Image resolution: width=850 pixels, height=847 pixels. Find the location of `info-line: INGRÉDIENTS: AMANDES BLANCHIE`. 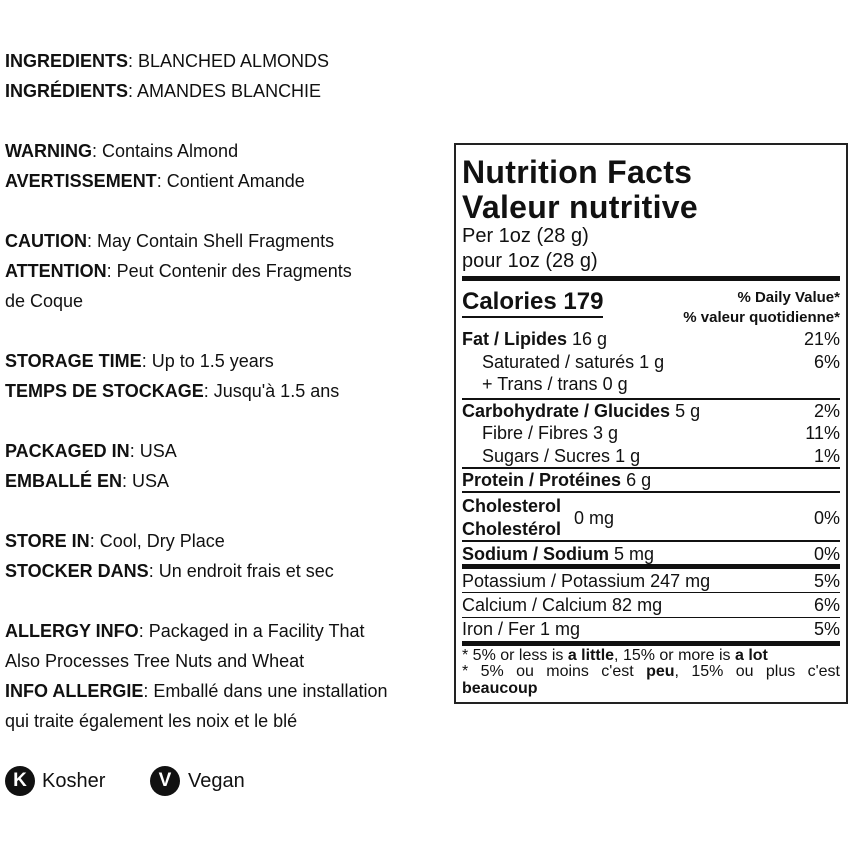

info-line: INGRÉDIENTS: AMANDES BLANCHIE is located at coordinates (163, 91).